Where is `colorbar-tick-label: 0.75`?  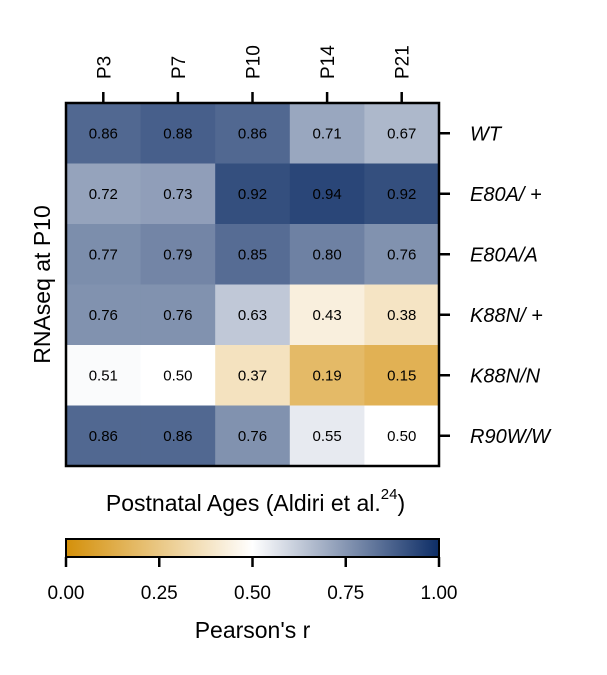 colorbar-tick-label: 0.75 is located at coordinates (345, 593).